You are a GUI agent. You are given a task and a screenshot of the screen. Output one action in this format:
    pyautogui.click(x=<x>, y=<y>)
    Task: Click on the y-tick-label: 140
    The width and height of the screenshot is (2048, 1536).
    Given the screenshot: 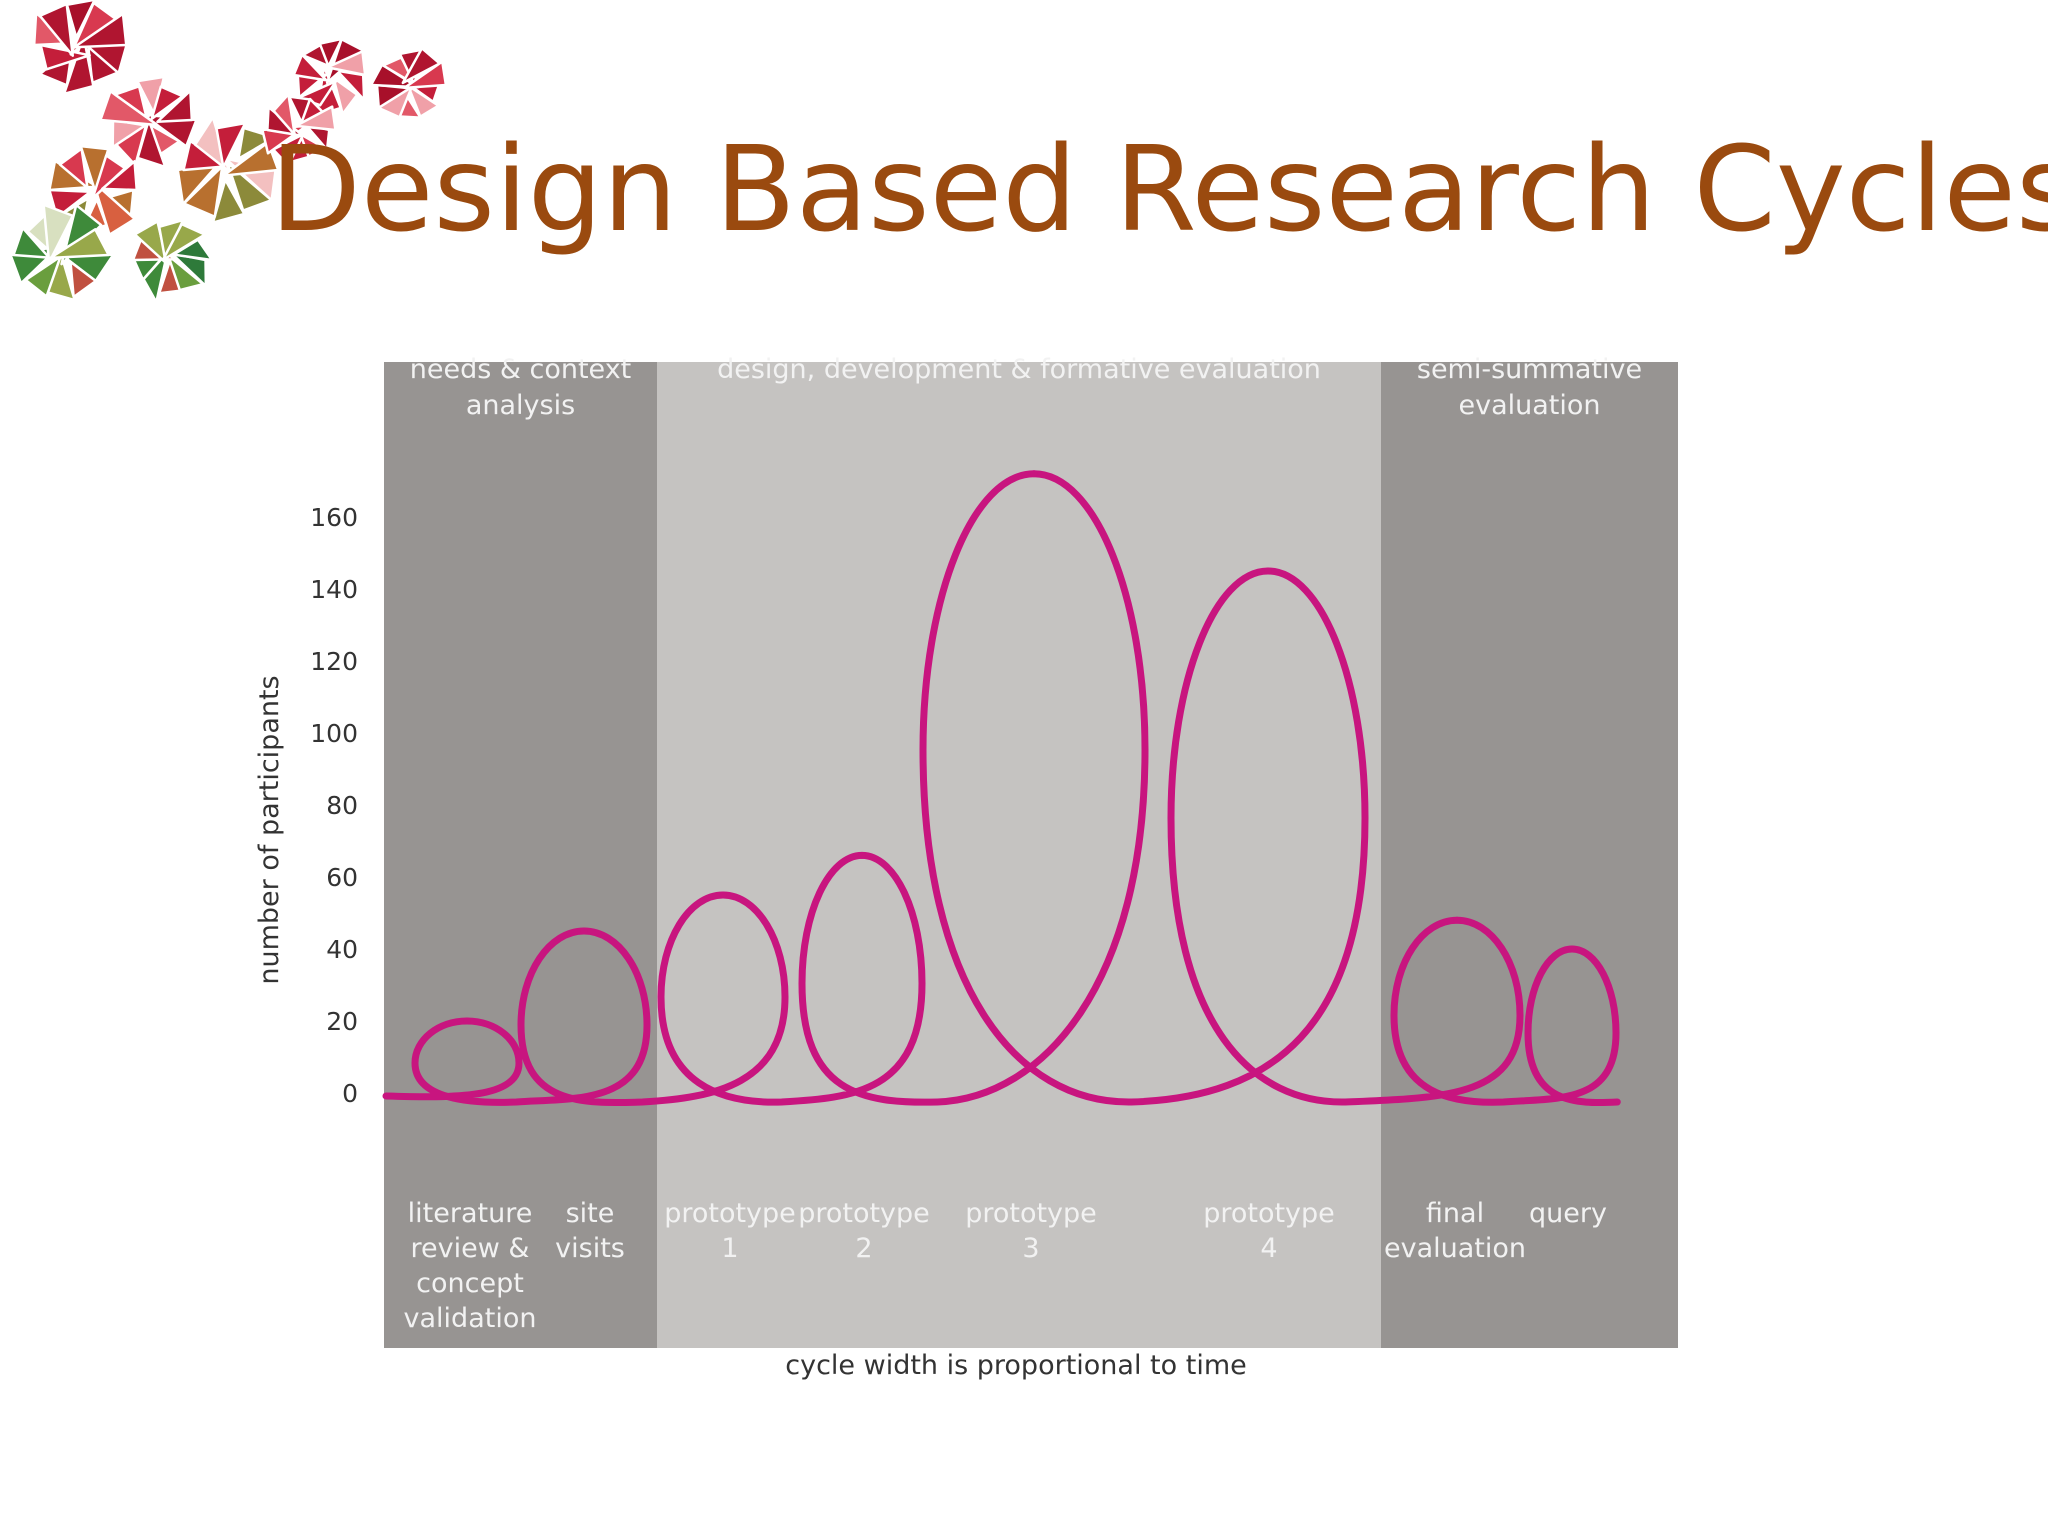 What is the action you would take?
    pyautogui.click(x=334, y=589)
    